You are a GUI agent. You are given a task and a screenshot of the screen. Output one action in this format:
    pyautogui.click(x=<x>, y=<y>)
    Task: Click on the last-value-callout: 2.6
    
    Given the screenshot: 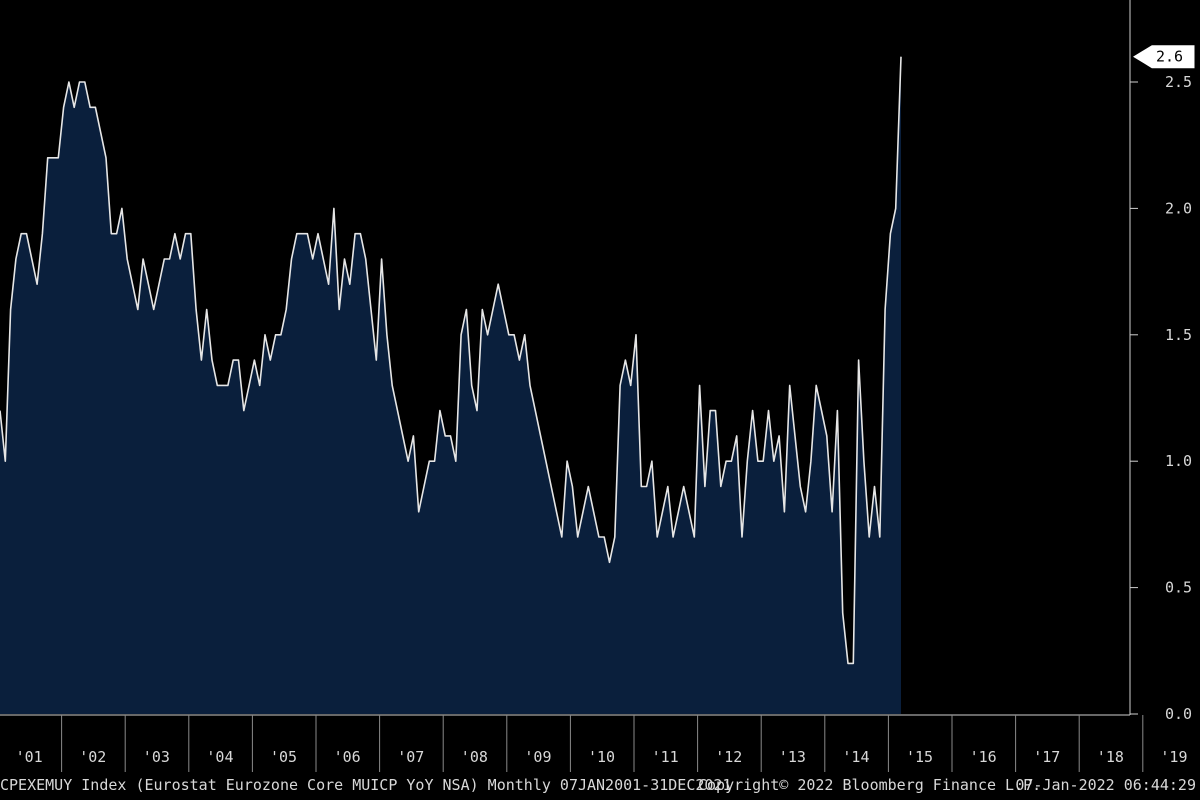 What is the action you would take?
    pyautogui.click(x=1164, y=57)
    